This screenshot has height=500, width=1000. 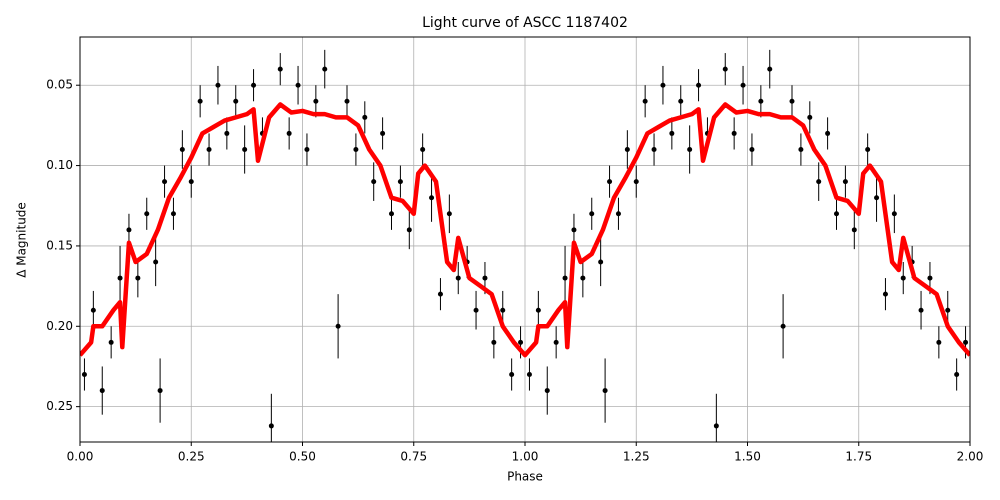 I want to click on y-tick-label: 0.25, so click(x=59, y=406).